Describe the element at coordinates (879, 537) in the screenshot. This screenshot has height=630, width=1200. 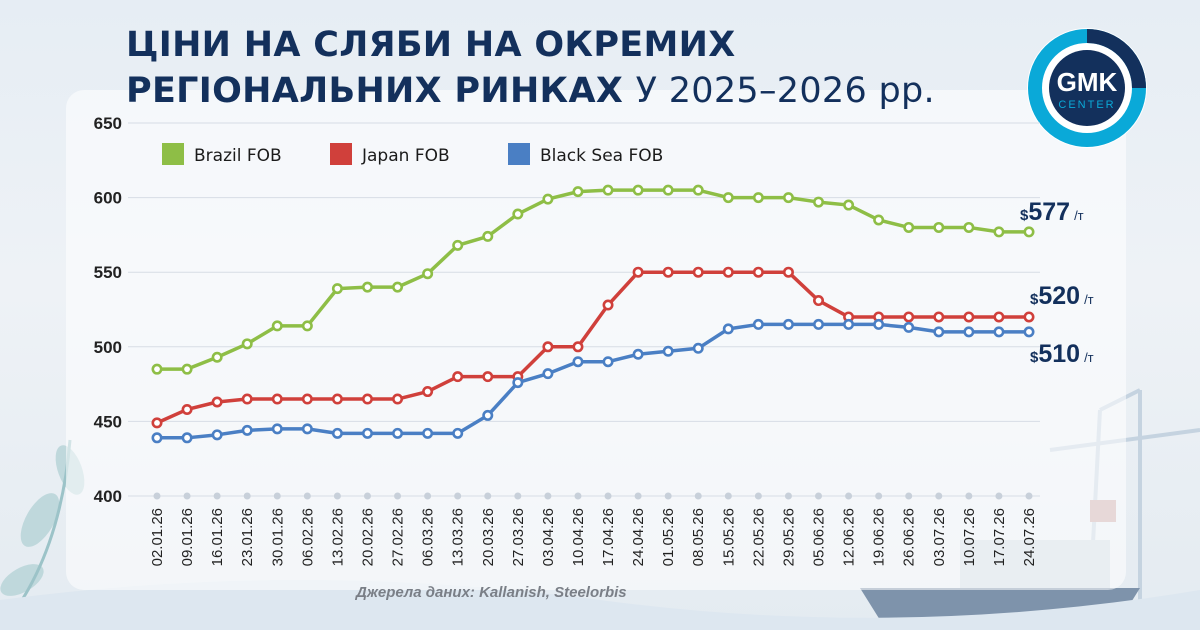
I see `x-tick-label: 19.06.26` at that location.